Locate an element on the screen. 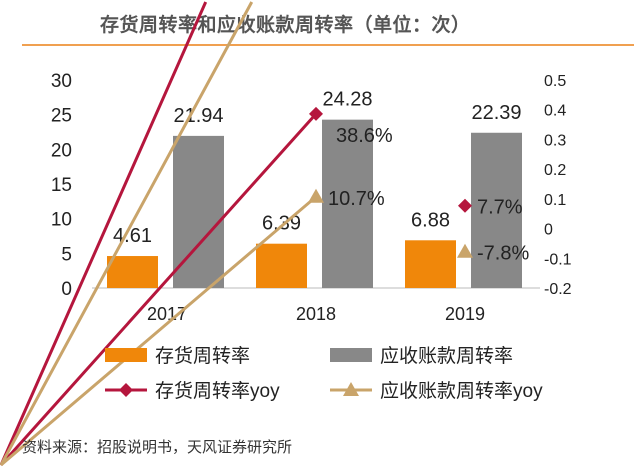  line-data-label: 10.7% is located at coordinates (356, 199).